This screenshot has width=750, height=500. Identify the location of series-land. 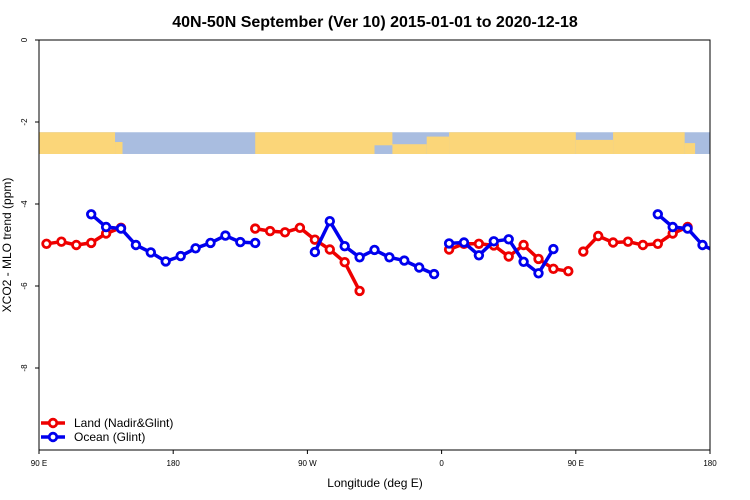
(367, 259).